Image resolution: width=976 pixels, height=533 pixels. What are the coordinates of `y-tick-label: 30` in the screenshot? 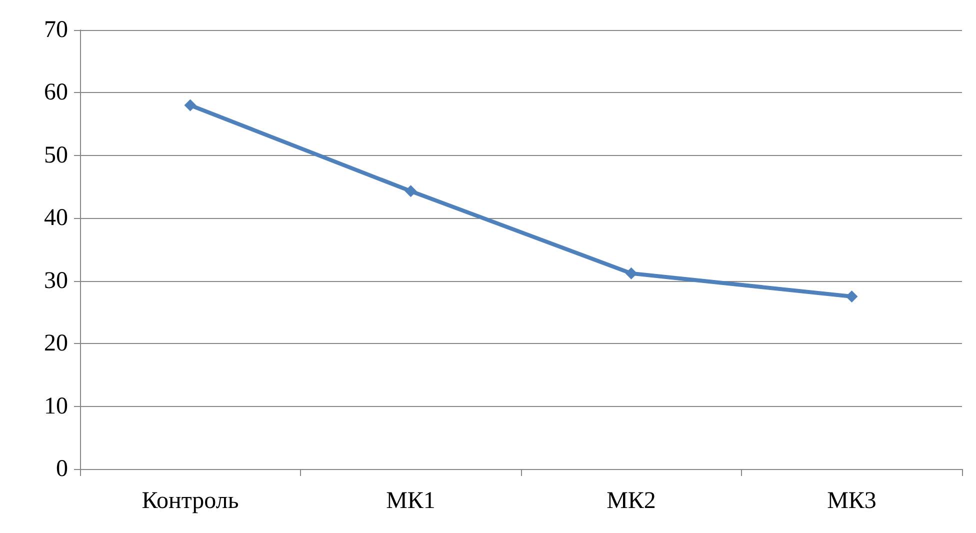 It's located at (56, 281).